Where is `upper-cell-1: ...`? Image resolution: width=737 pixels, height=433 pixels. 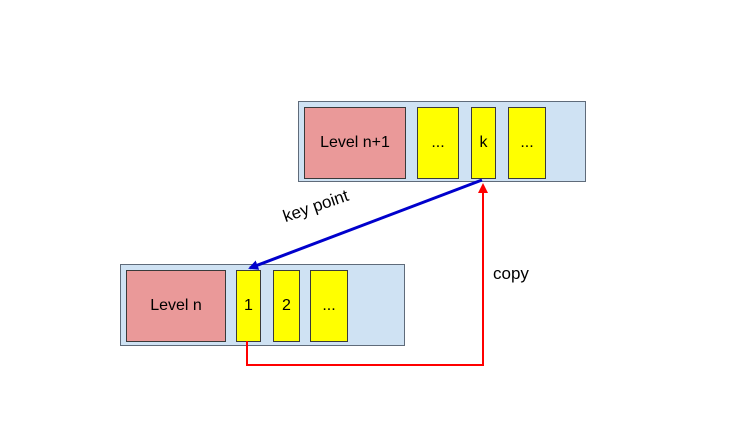
upper-cell-1: ... is located at coordinates (438, 143).